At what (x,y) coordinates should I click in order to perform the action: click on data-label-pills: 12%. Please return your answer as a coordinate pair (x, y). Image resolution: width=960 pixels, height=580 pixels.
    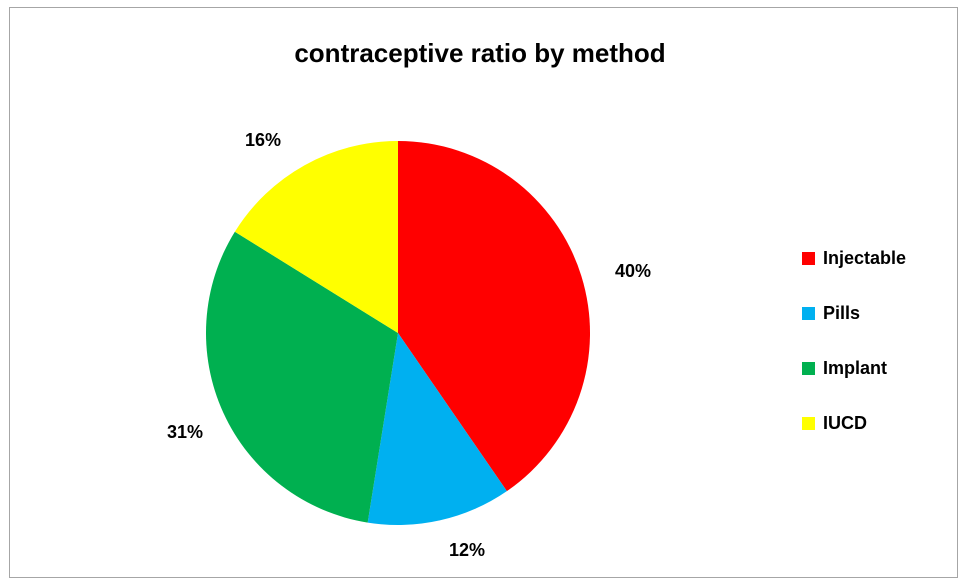
    Looking at the image, I should click on (467, 550).